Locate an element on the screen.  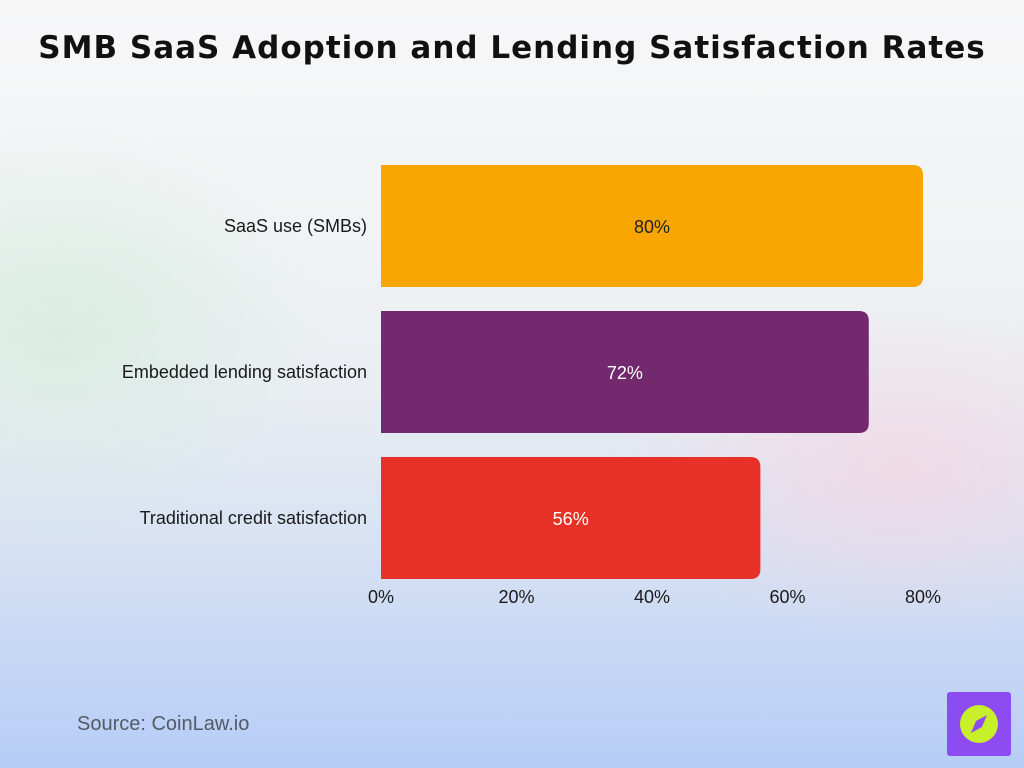
bar-embedded-lending-satisfaction is located at coordinates (625, 372).